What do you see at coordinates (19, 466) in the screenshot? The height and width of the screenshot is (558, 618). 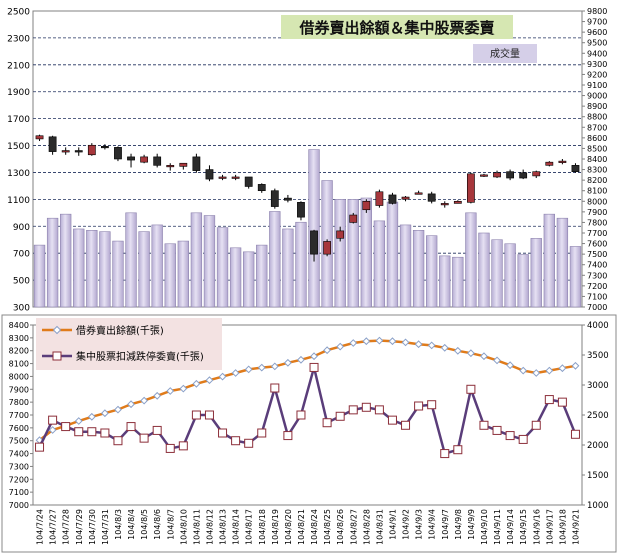 I see `bottom-left-tick-label: 7300` at bounding box center [19, 466].